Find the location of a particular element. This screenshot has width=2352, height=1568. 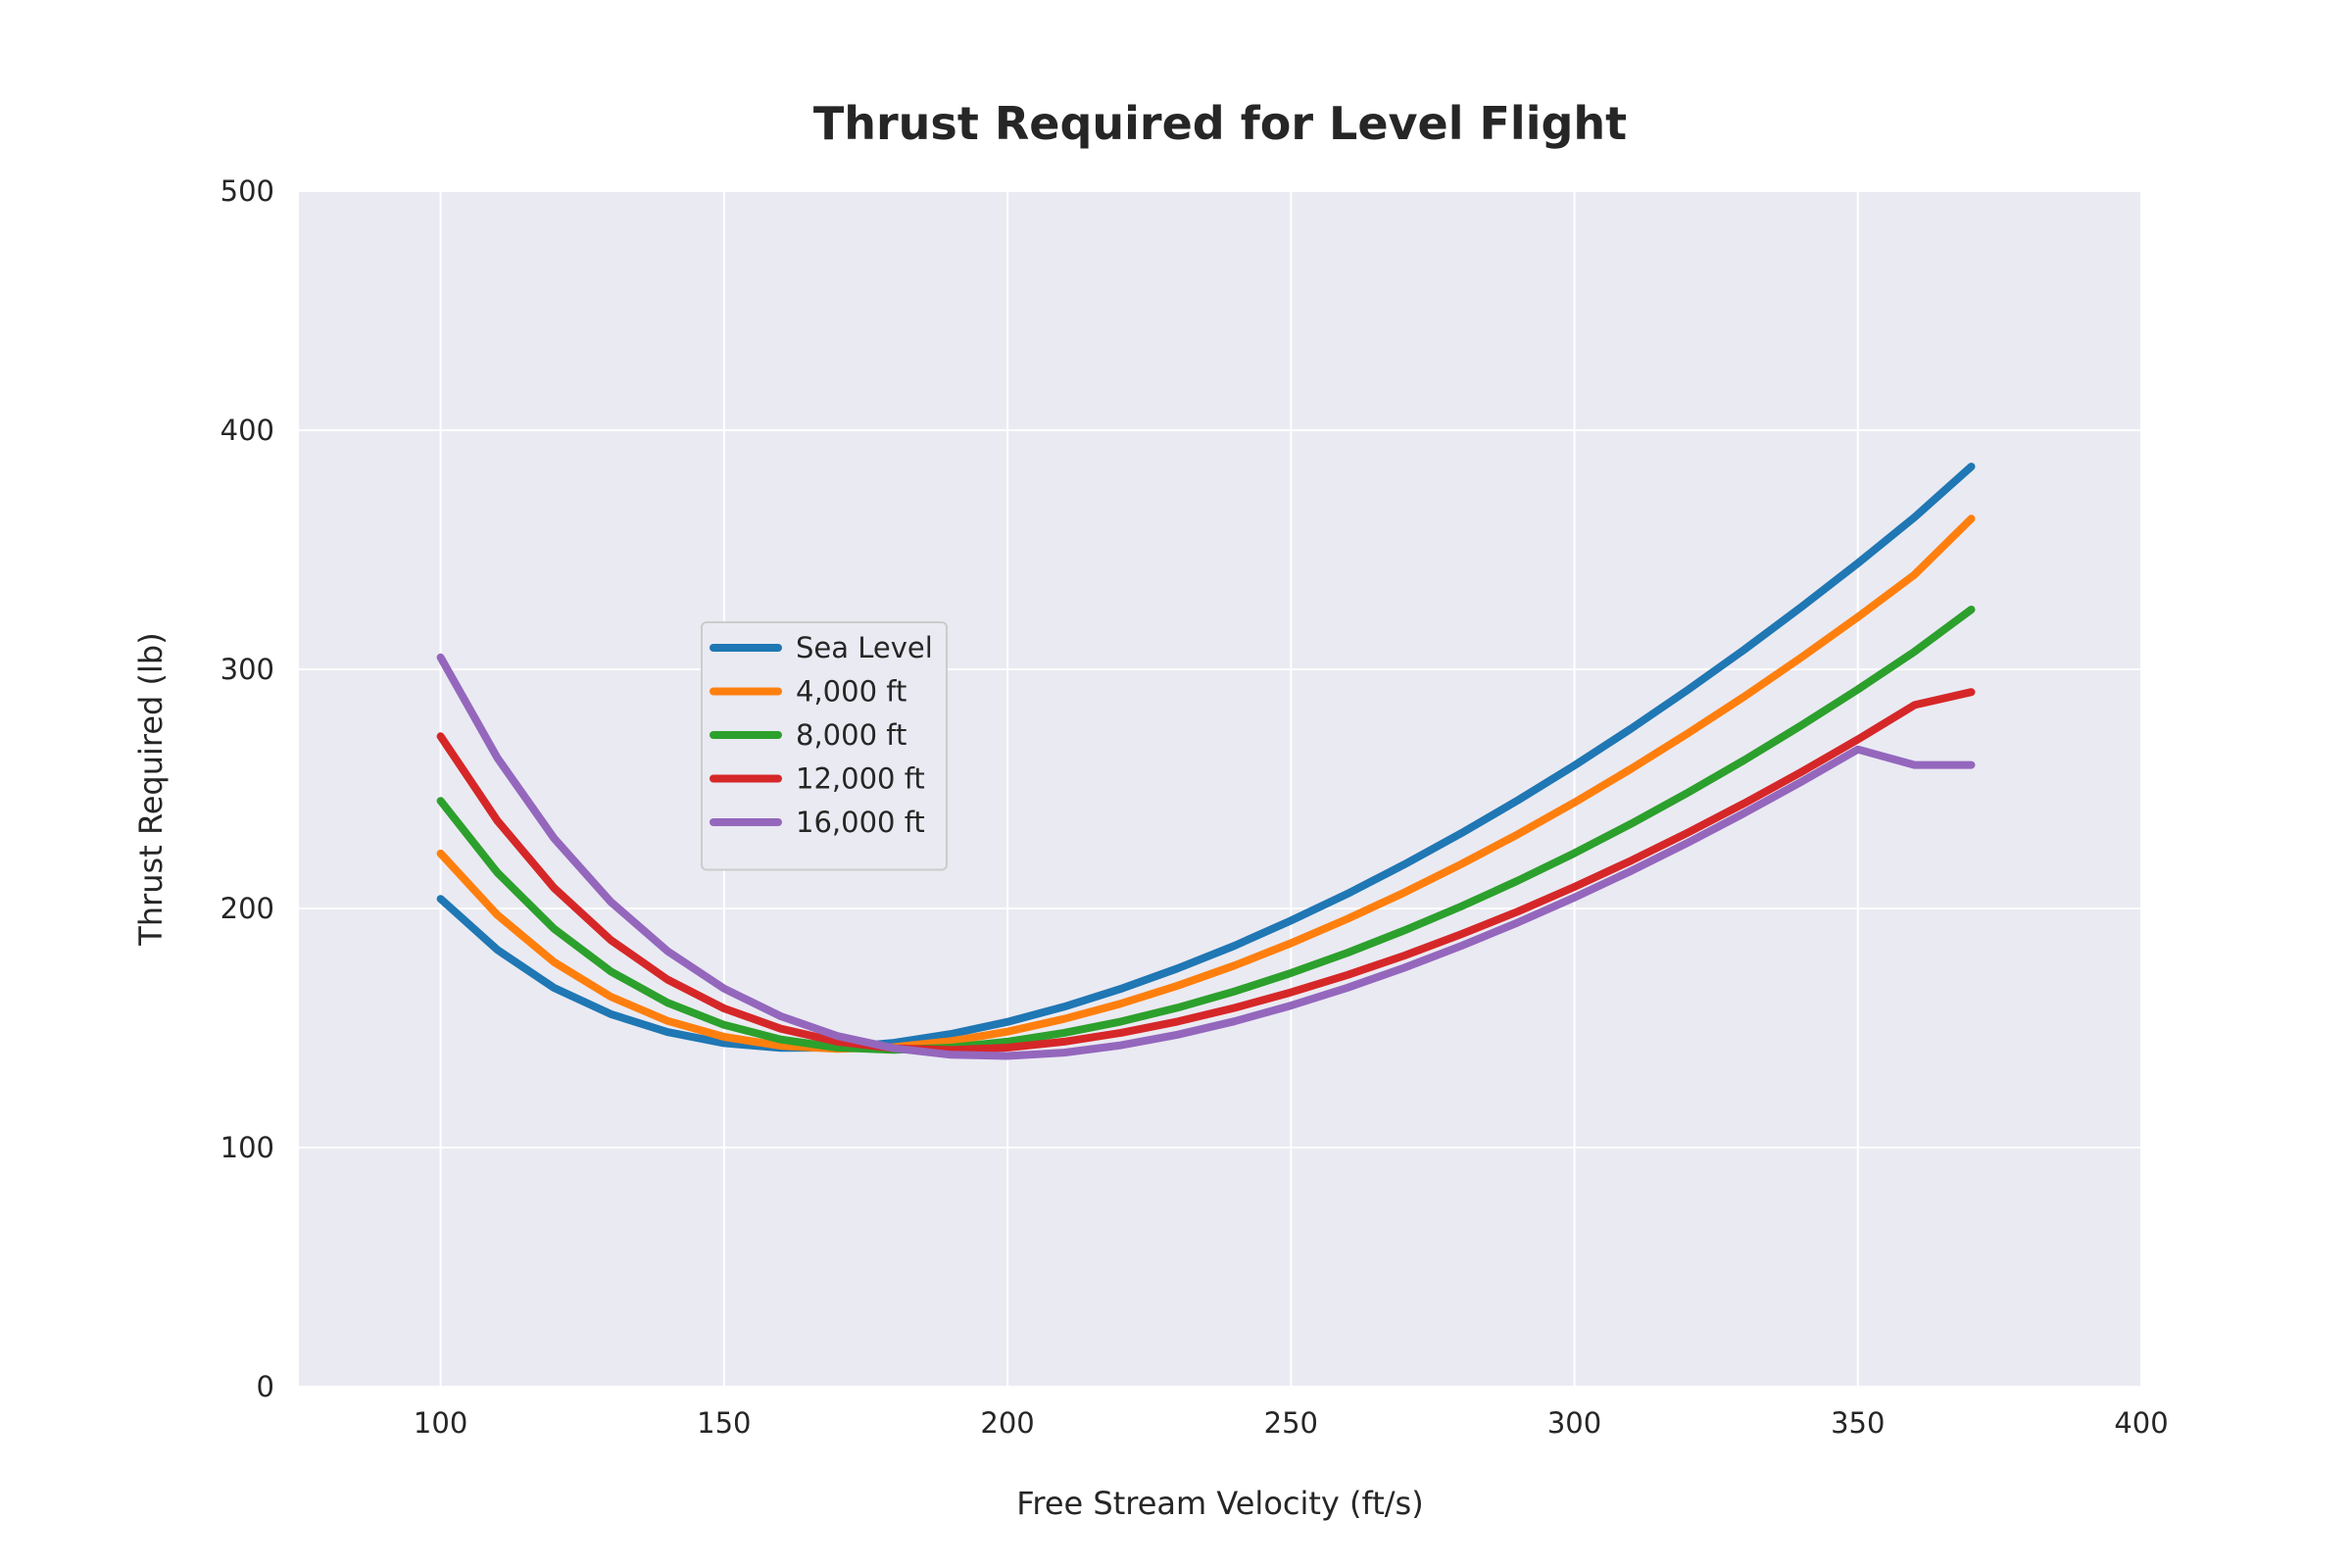

legend-label: 4,000 ft is located at coordinates (851, 692).